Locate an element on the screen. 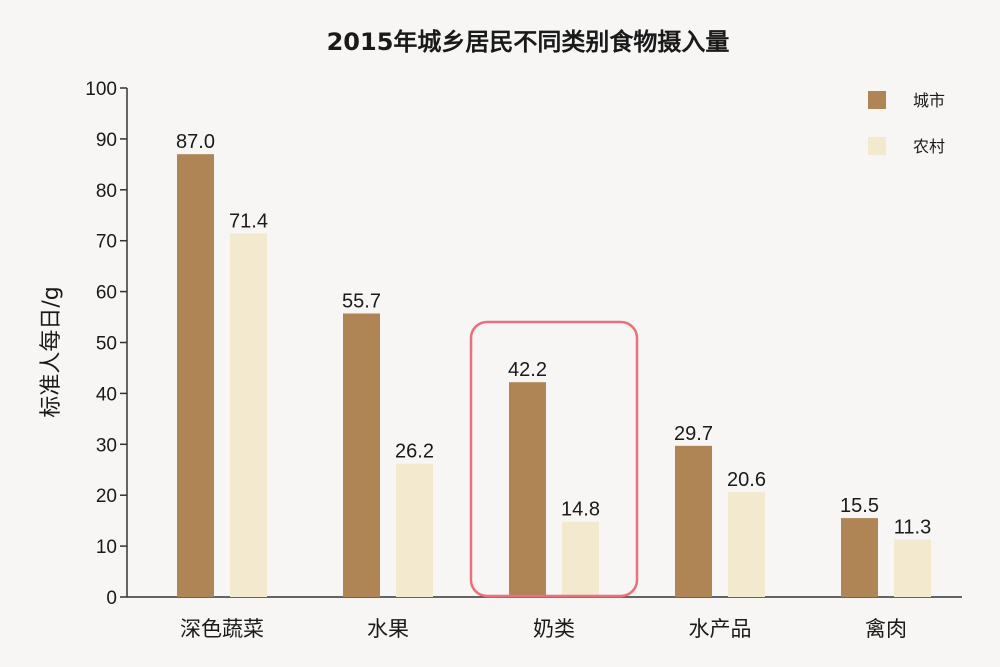 The height and width of the screenshot is (667, 1000). legend-label: 农村 is located at coordinates (929, 146).